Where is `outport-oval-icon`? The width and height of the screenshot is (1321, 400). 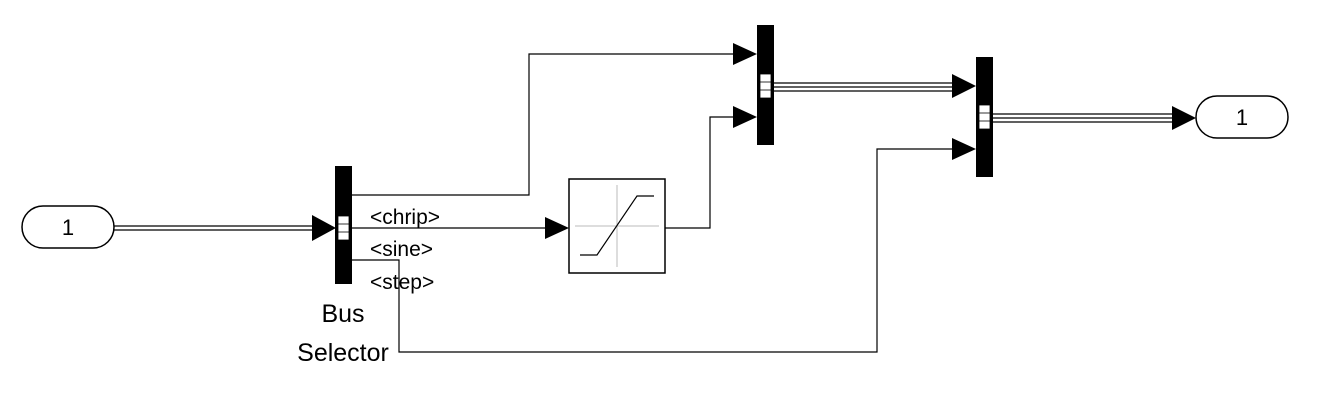
outport-oval-icon is located at coordinates (1242, 117).